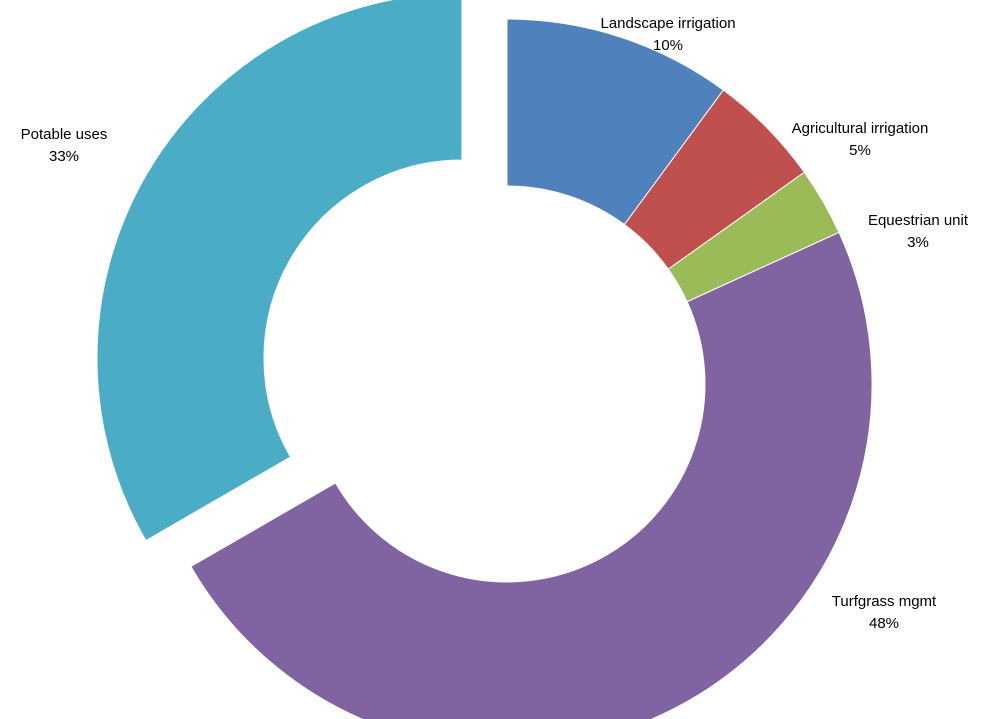 This screenshot has height=719, width=992. I want to click on label-agricultural-irrigation: Agricultural irrigation 5%, so click(860, 139).